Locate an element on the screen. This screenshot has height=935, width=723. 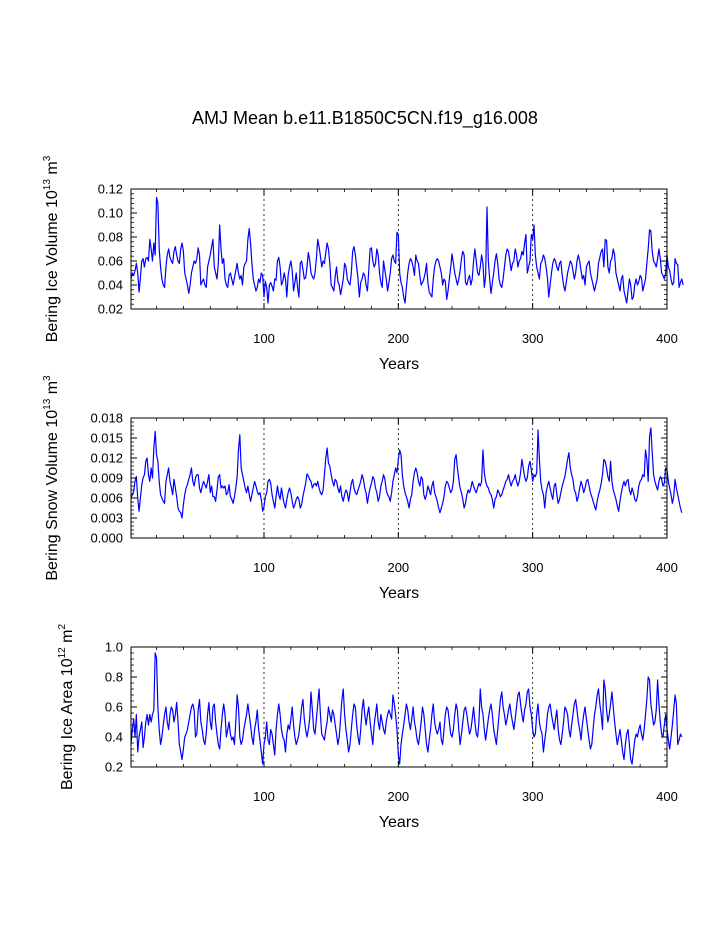
y-tick-label: 0.06 is located at coordinates (110, 261).